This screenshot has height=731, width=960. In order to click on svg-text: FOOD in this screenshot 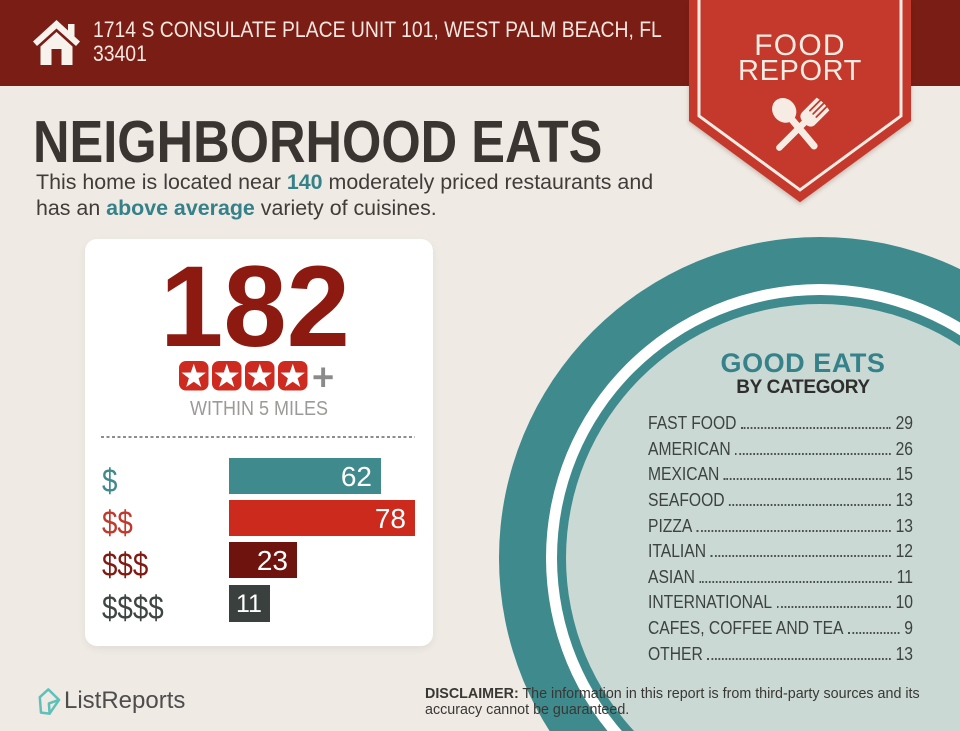, I will do `click(799, 45)`.